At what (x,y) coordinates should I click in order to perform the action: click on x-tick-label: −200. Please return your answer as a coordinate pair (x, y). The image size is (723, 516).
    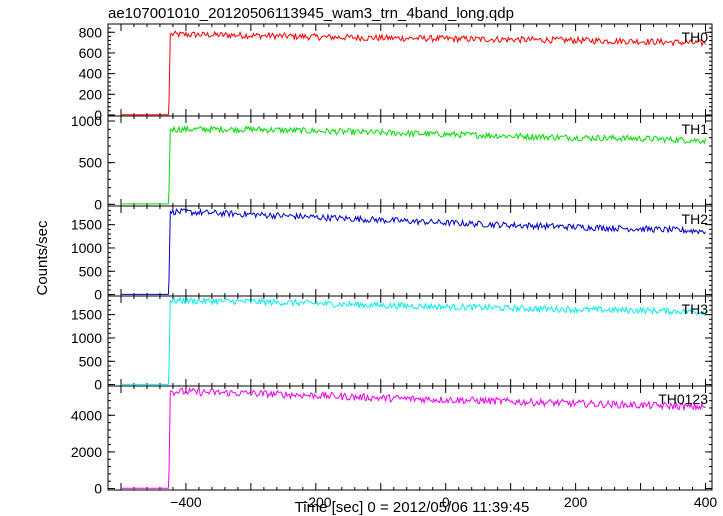
    Looking at the image, I should click on (316, 502).